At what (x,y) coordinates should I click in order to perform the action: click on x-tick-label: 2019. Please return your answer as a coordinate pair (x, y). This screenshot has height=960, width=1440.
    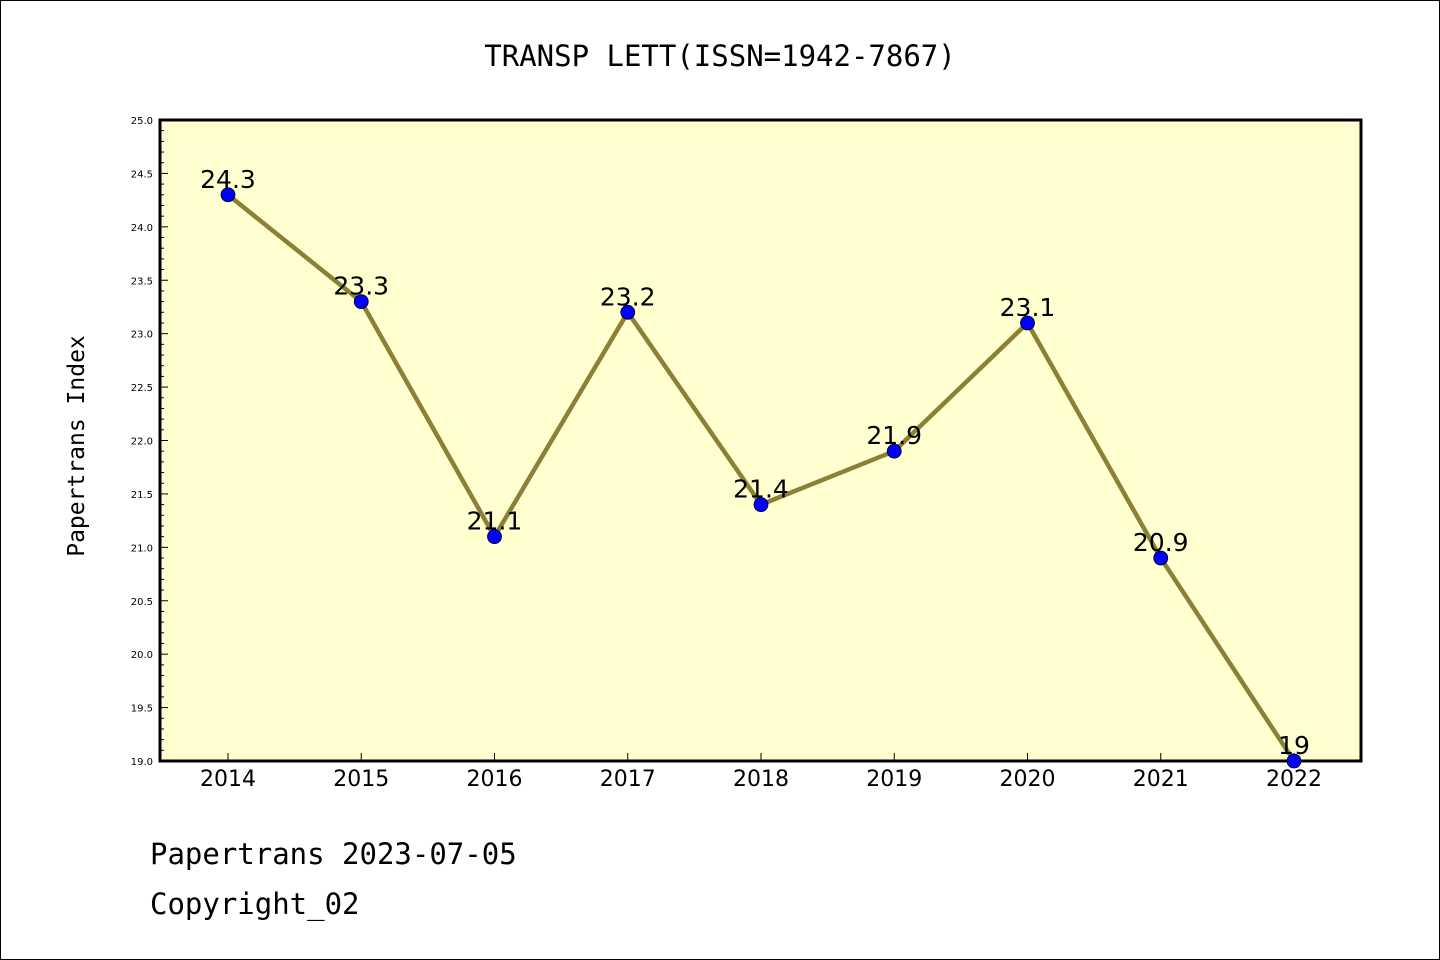
    Looking at the image, I should click on (894, 779).